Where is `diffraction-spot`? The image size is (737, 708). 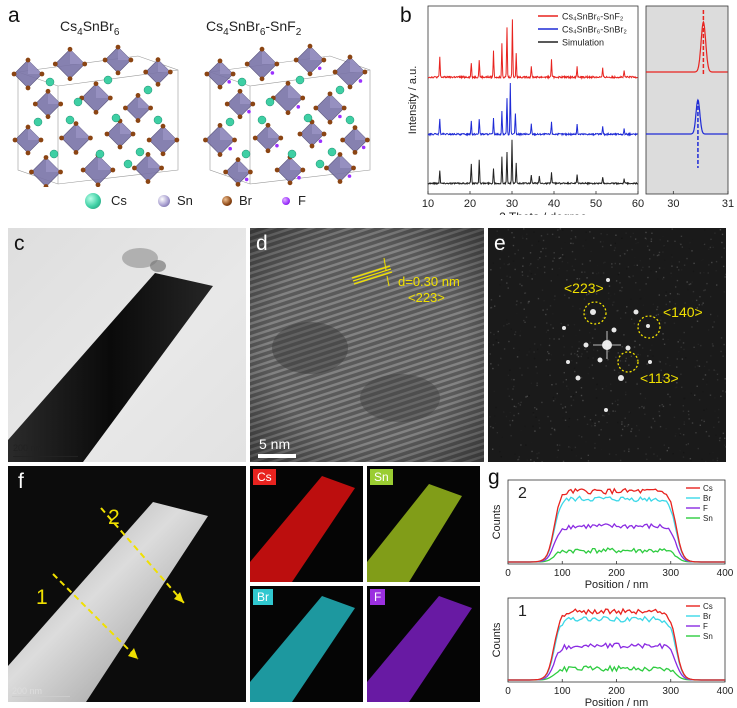
diffraction-spot is located at coordinates (578, 378).